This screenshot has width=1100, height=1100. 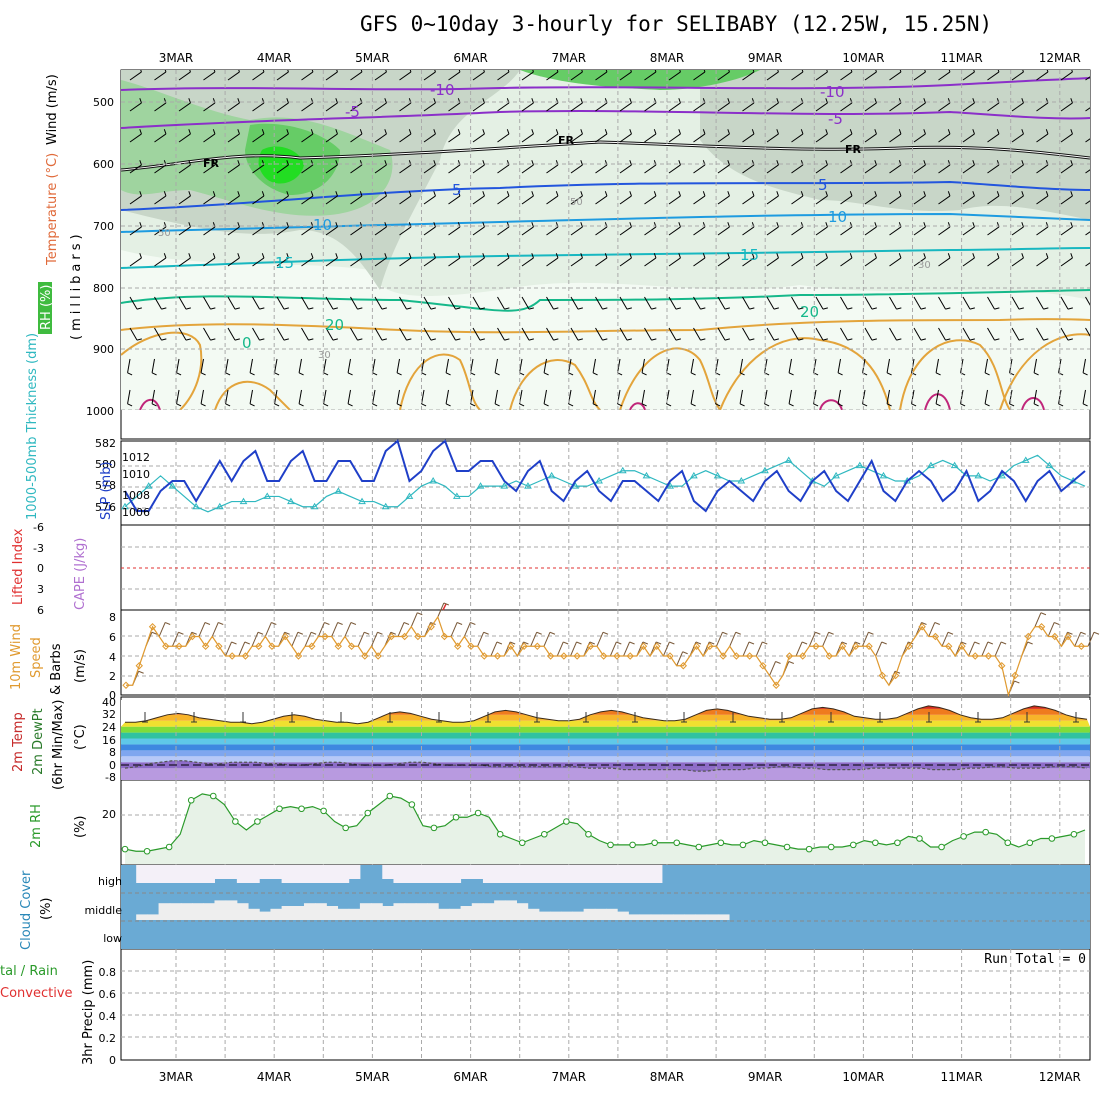 I want to click on cloud-high-clear, so click(x=399, y=874).